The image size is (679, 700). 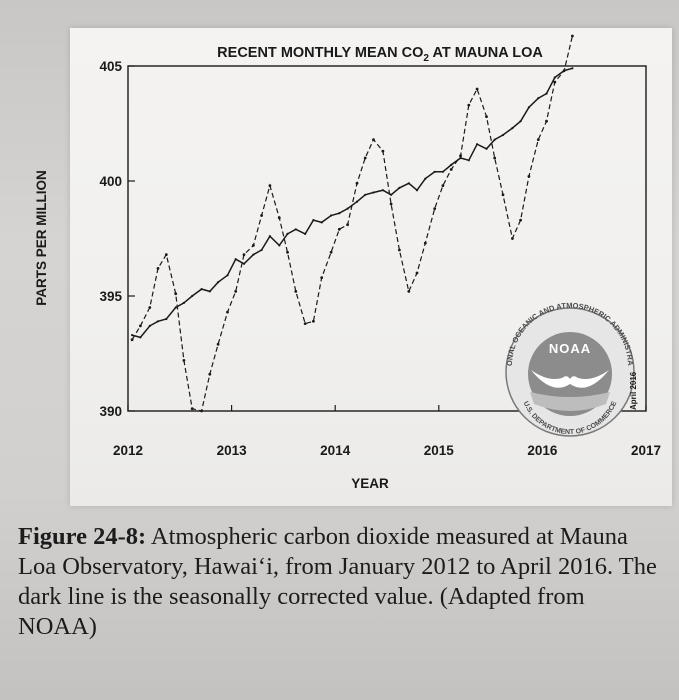 I want to click on noaa-ocean-wave, so click(x=570, y=401).